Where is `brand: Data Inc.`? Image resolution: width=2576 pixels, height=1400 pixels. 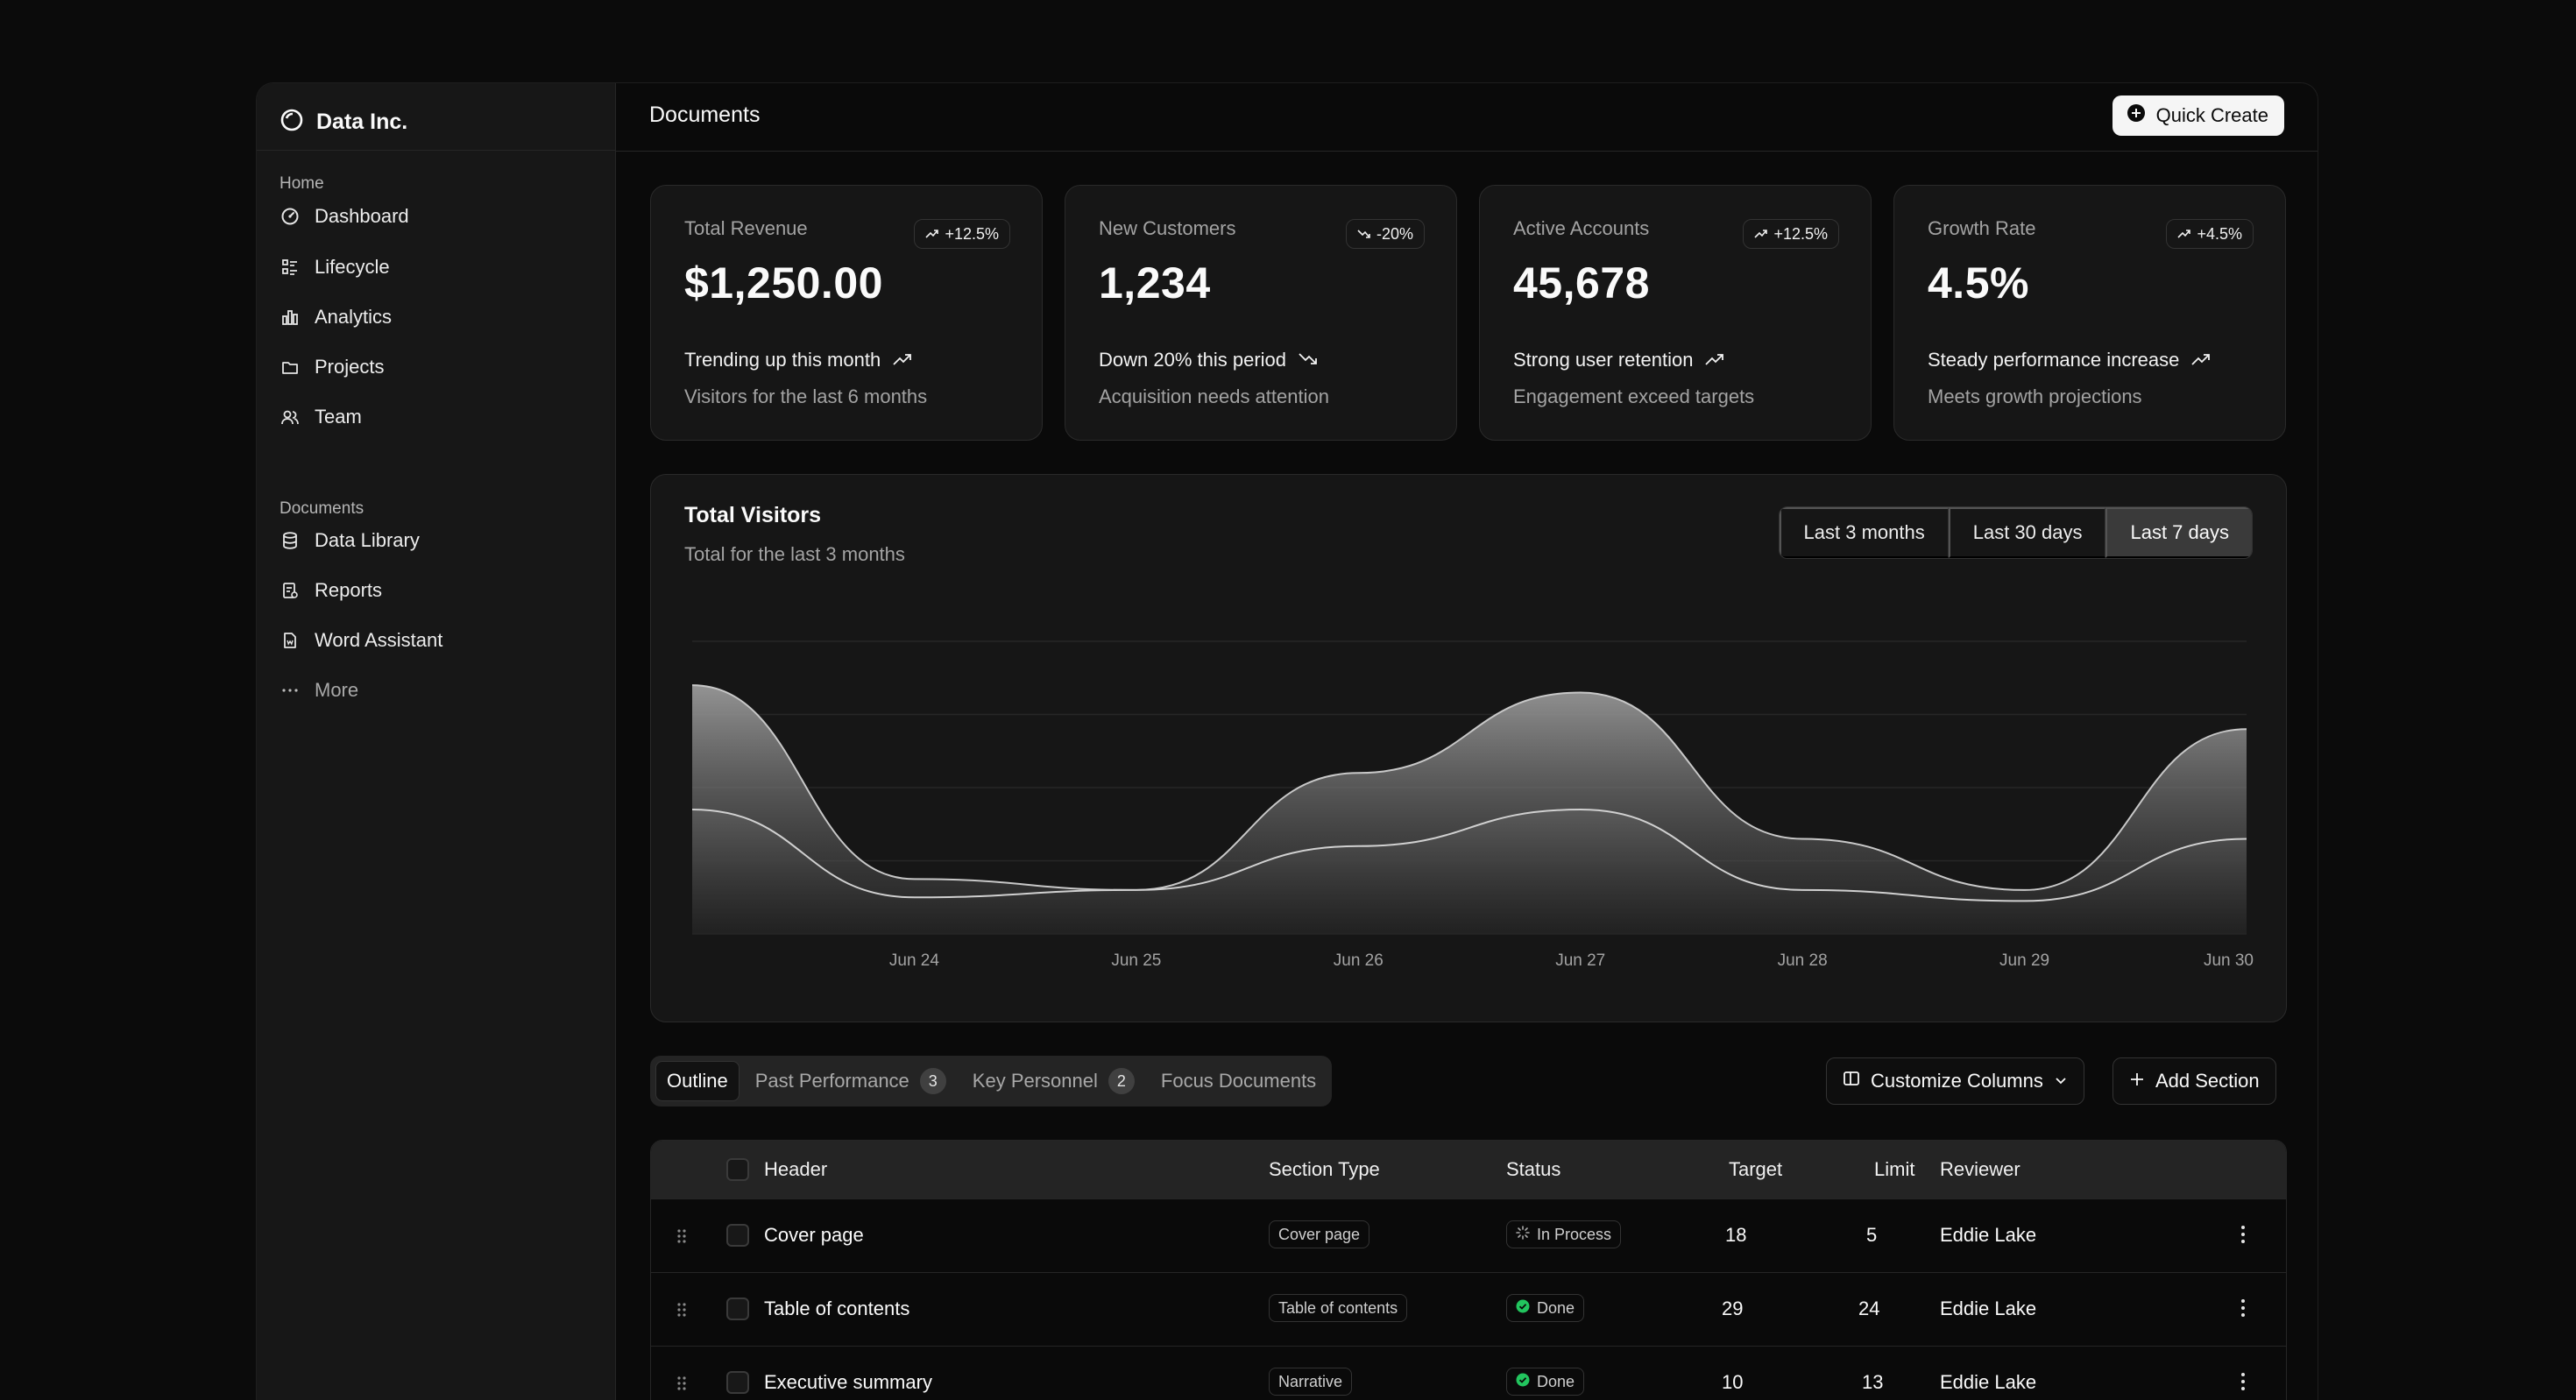
brand: Data Inc. is located at coordinates (343, 121).